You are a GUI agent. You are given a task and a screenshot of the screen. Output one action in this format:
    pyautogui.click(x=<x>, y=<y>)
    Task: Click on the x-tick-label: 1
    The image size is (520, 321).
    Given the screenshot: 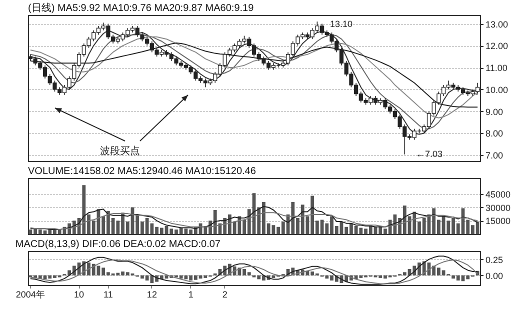 What is the action you would take?
    pyautogui.click(x=191, y=295)
    